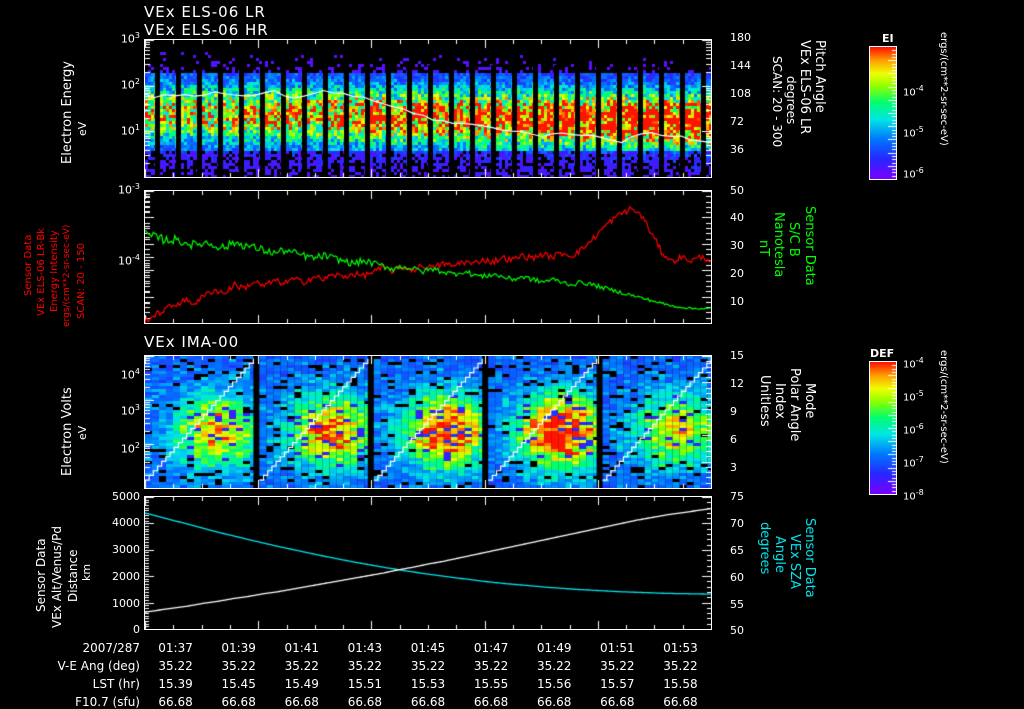 The height and width of the screenshot is (709, 1024). I want to click on intensity-bfield-panel, so click(428, 257).